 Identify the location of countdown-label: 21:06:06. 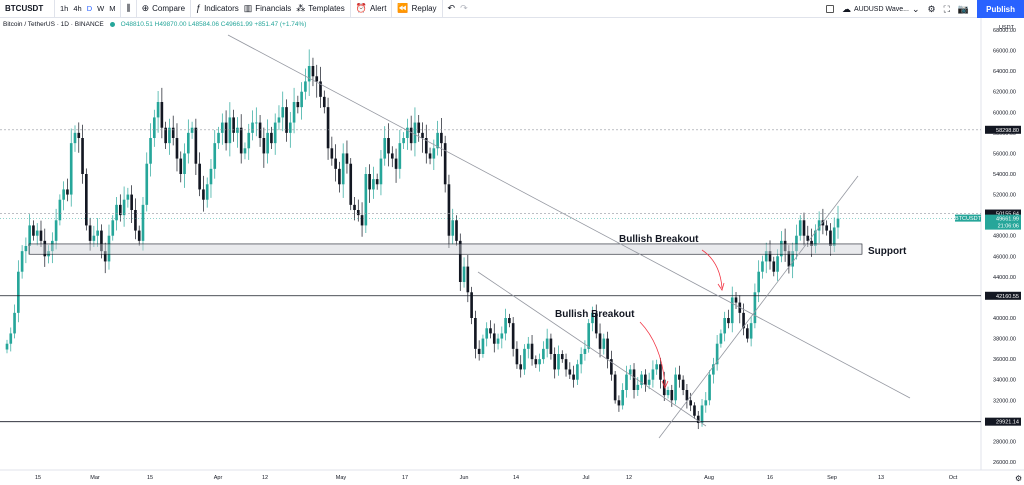
(1008, 227).